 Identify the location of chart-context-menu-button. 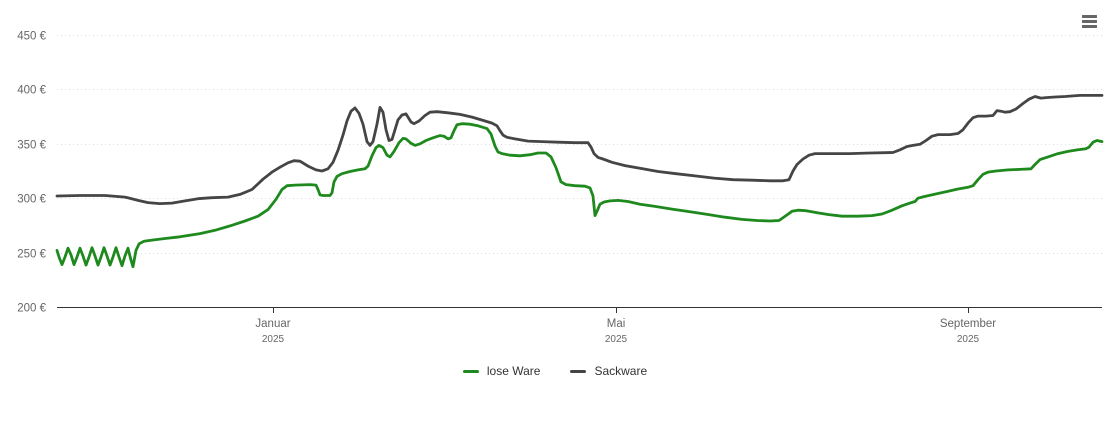
(1089, 22).